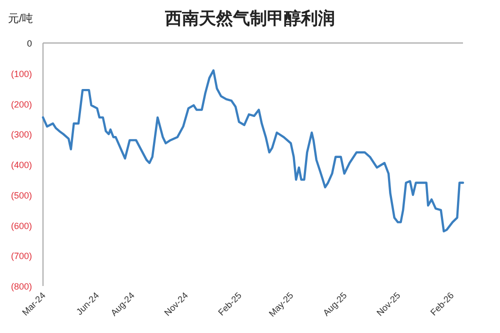  Describe the element at coordinates (21, 195) in the screenshot. I see `y-tick-label: (500)` at that location.